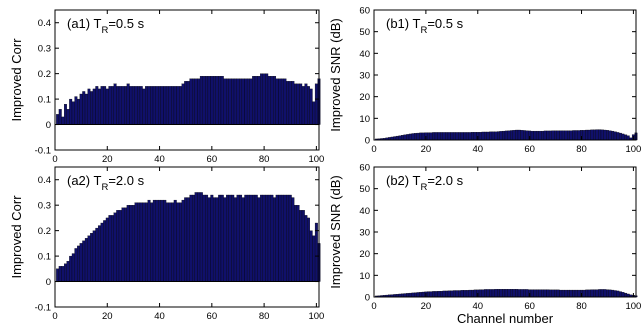  I want to click on y-tick-label: -0.1, so click(43, 151).